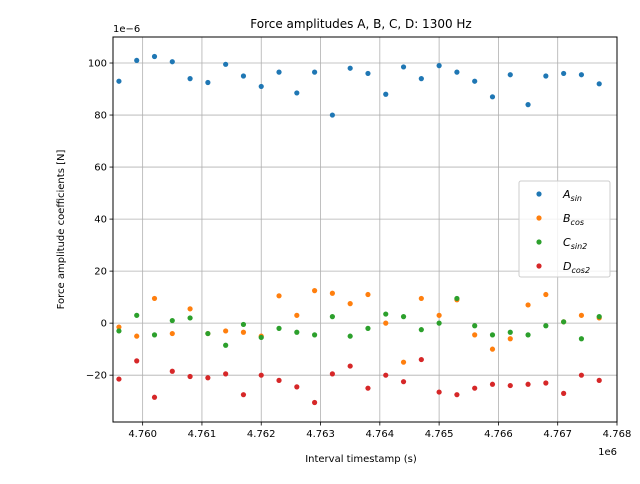  I want to click on x-tick-label: 4.768, so click(617, 434).